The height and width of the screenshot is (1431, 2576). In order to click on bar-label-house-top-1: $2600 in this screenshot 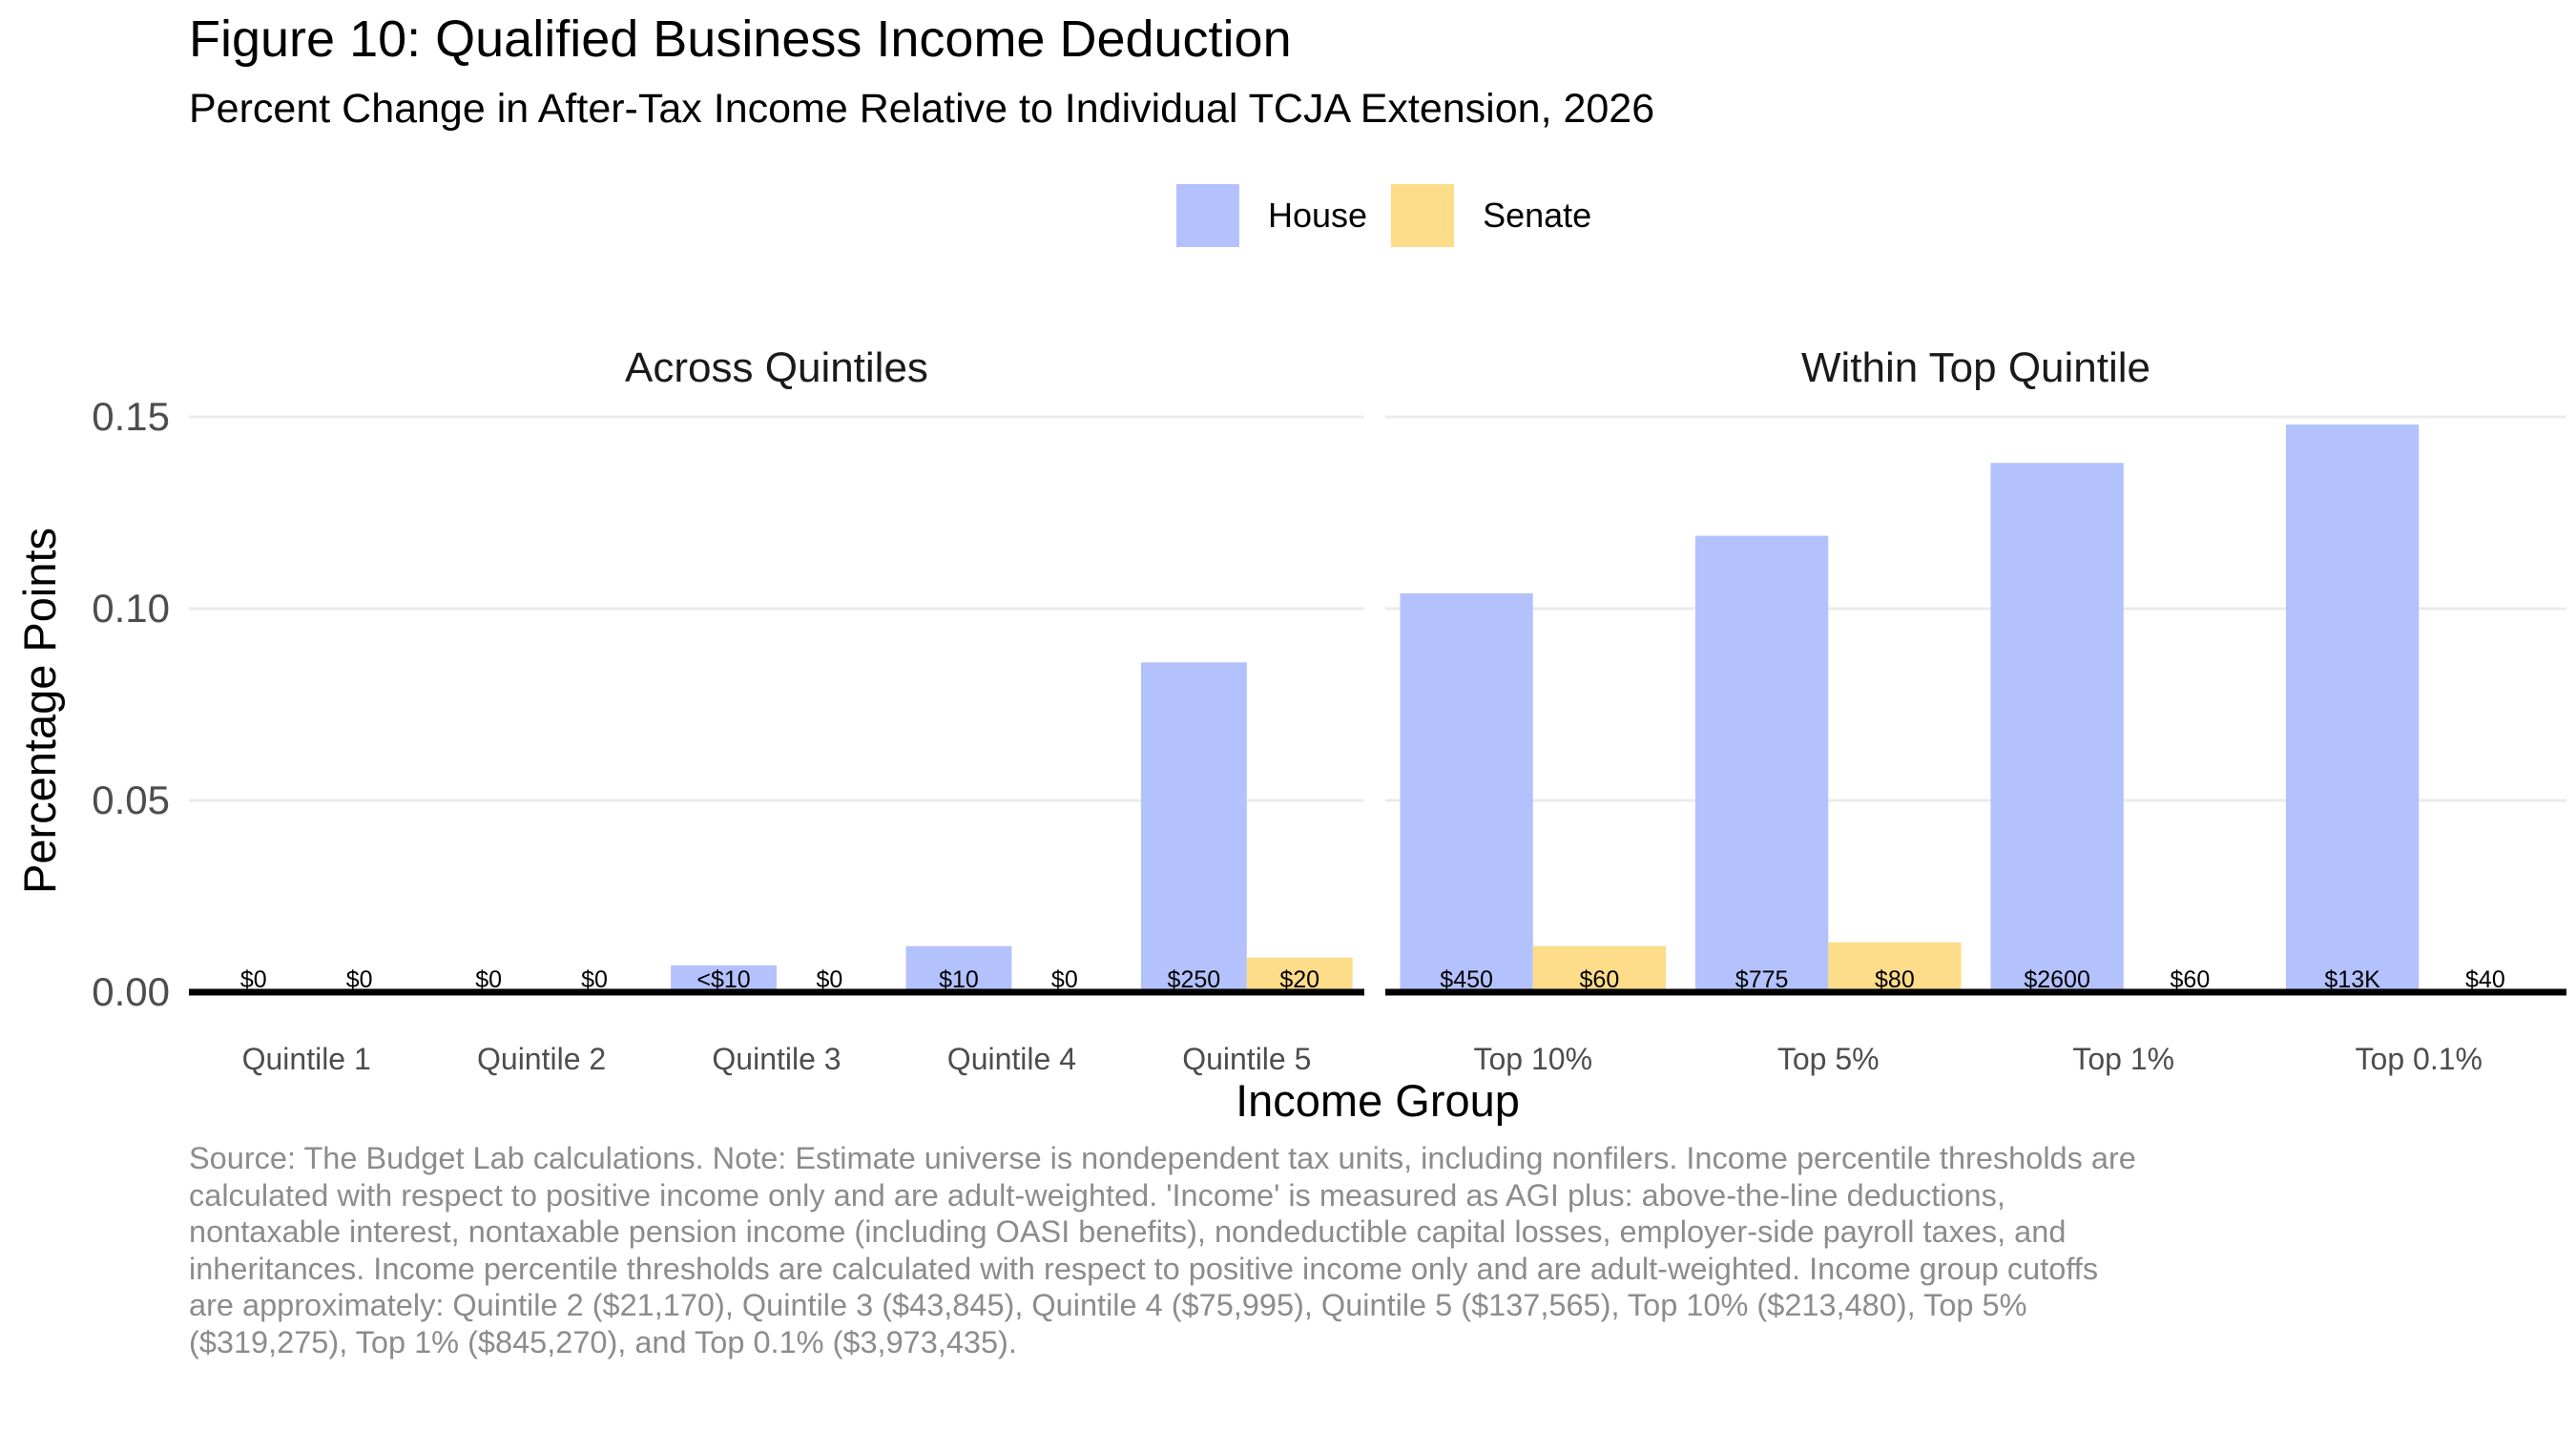, I will do `click(2057, 980)`.